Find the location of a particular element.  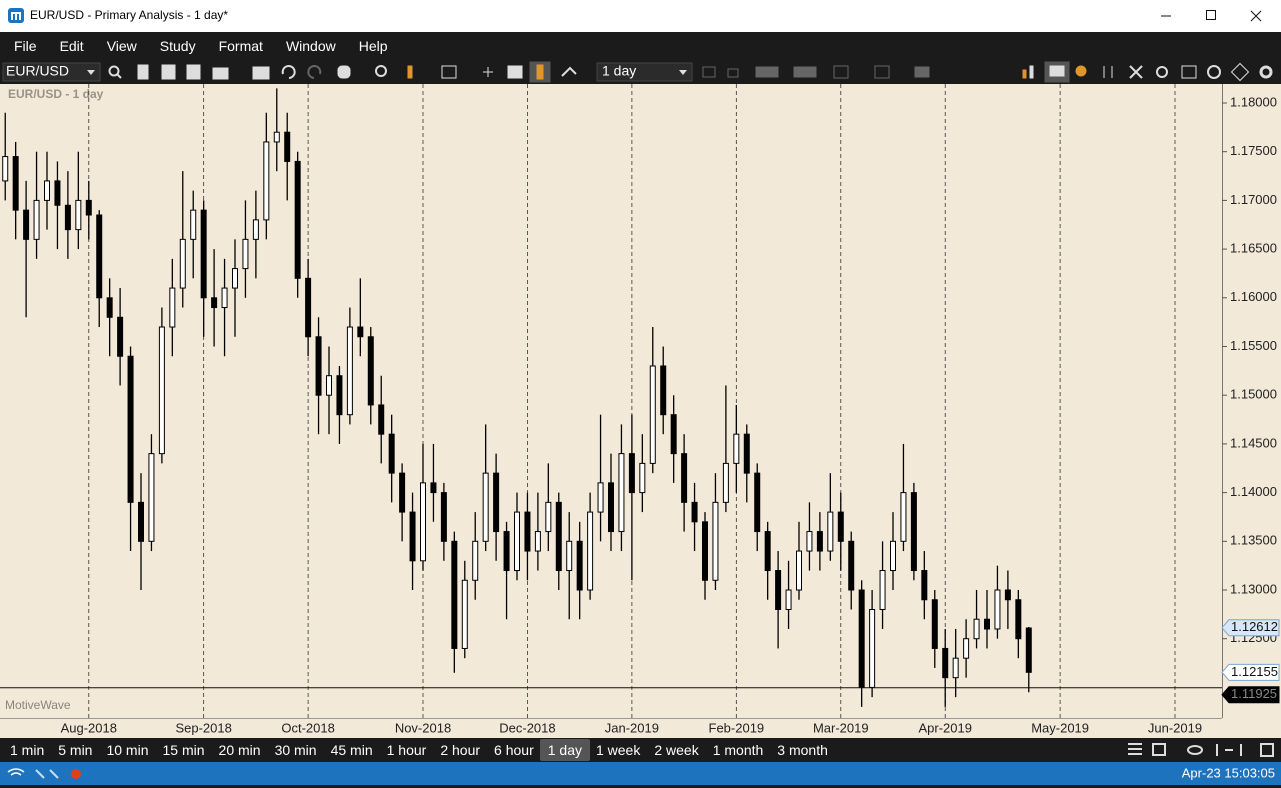

x-tick-label: Feb-2019 is located at coordinates (737, 727).